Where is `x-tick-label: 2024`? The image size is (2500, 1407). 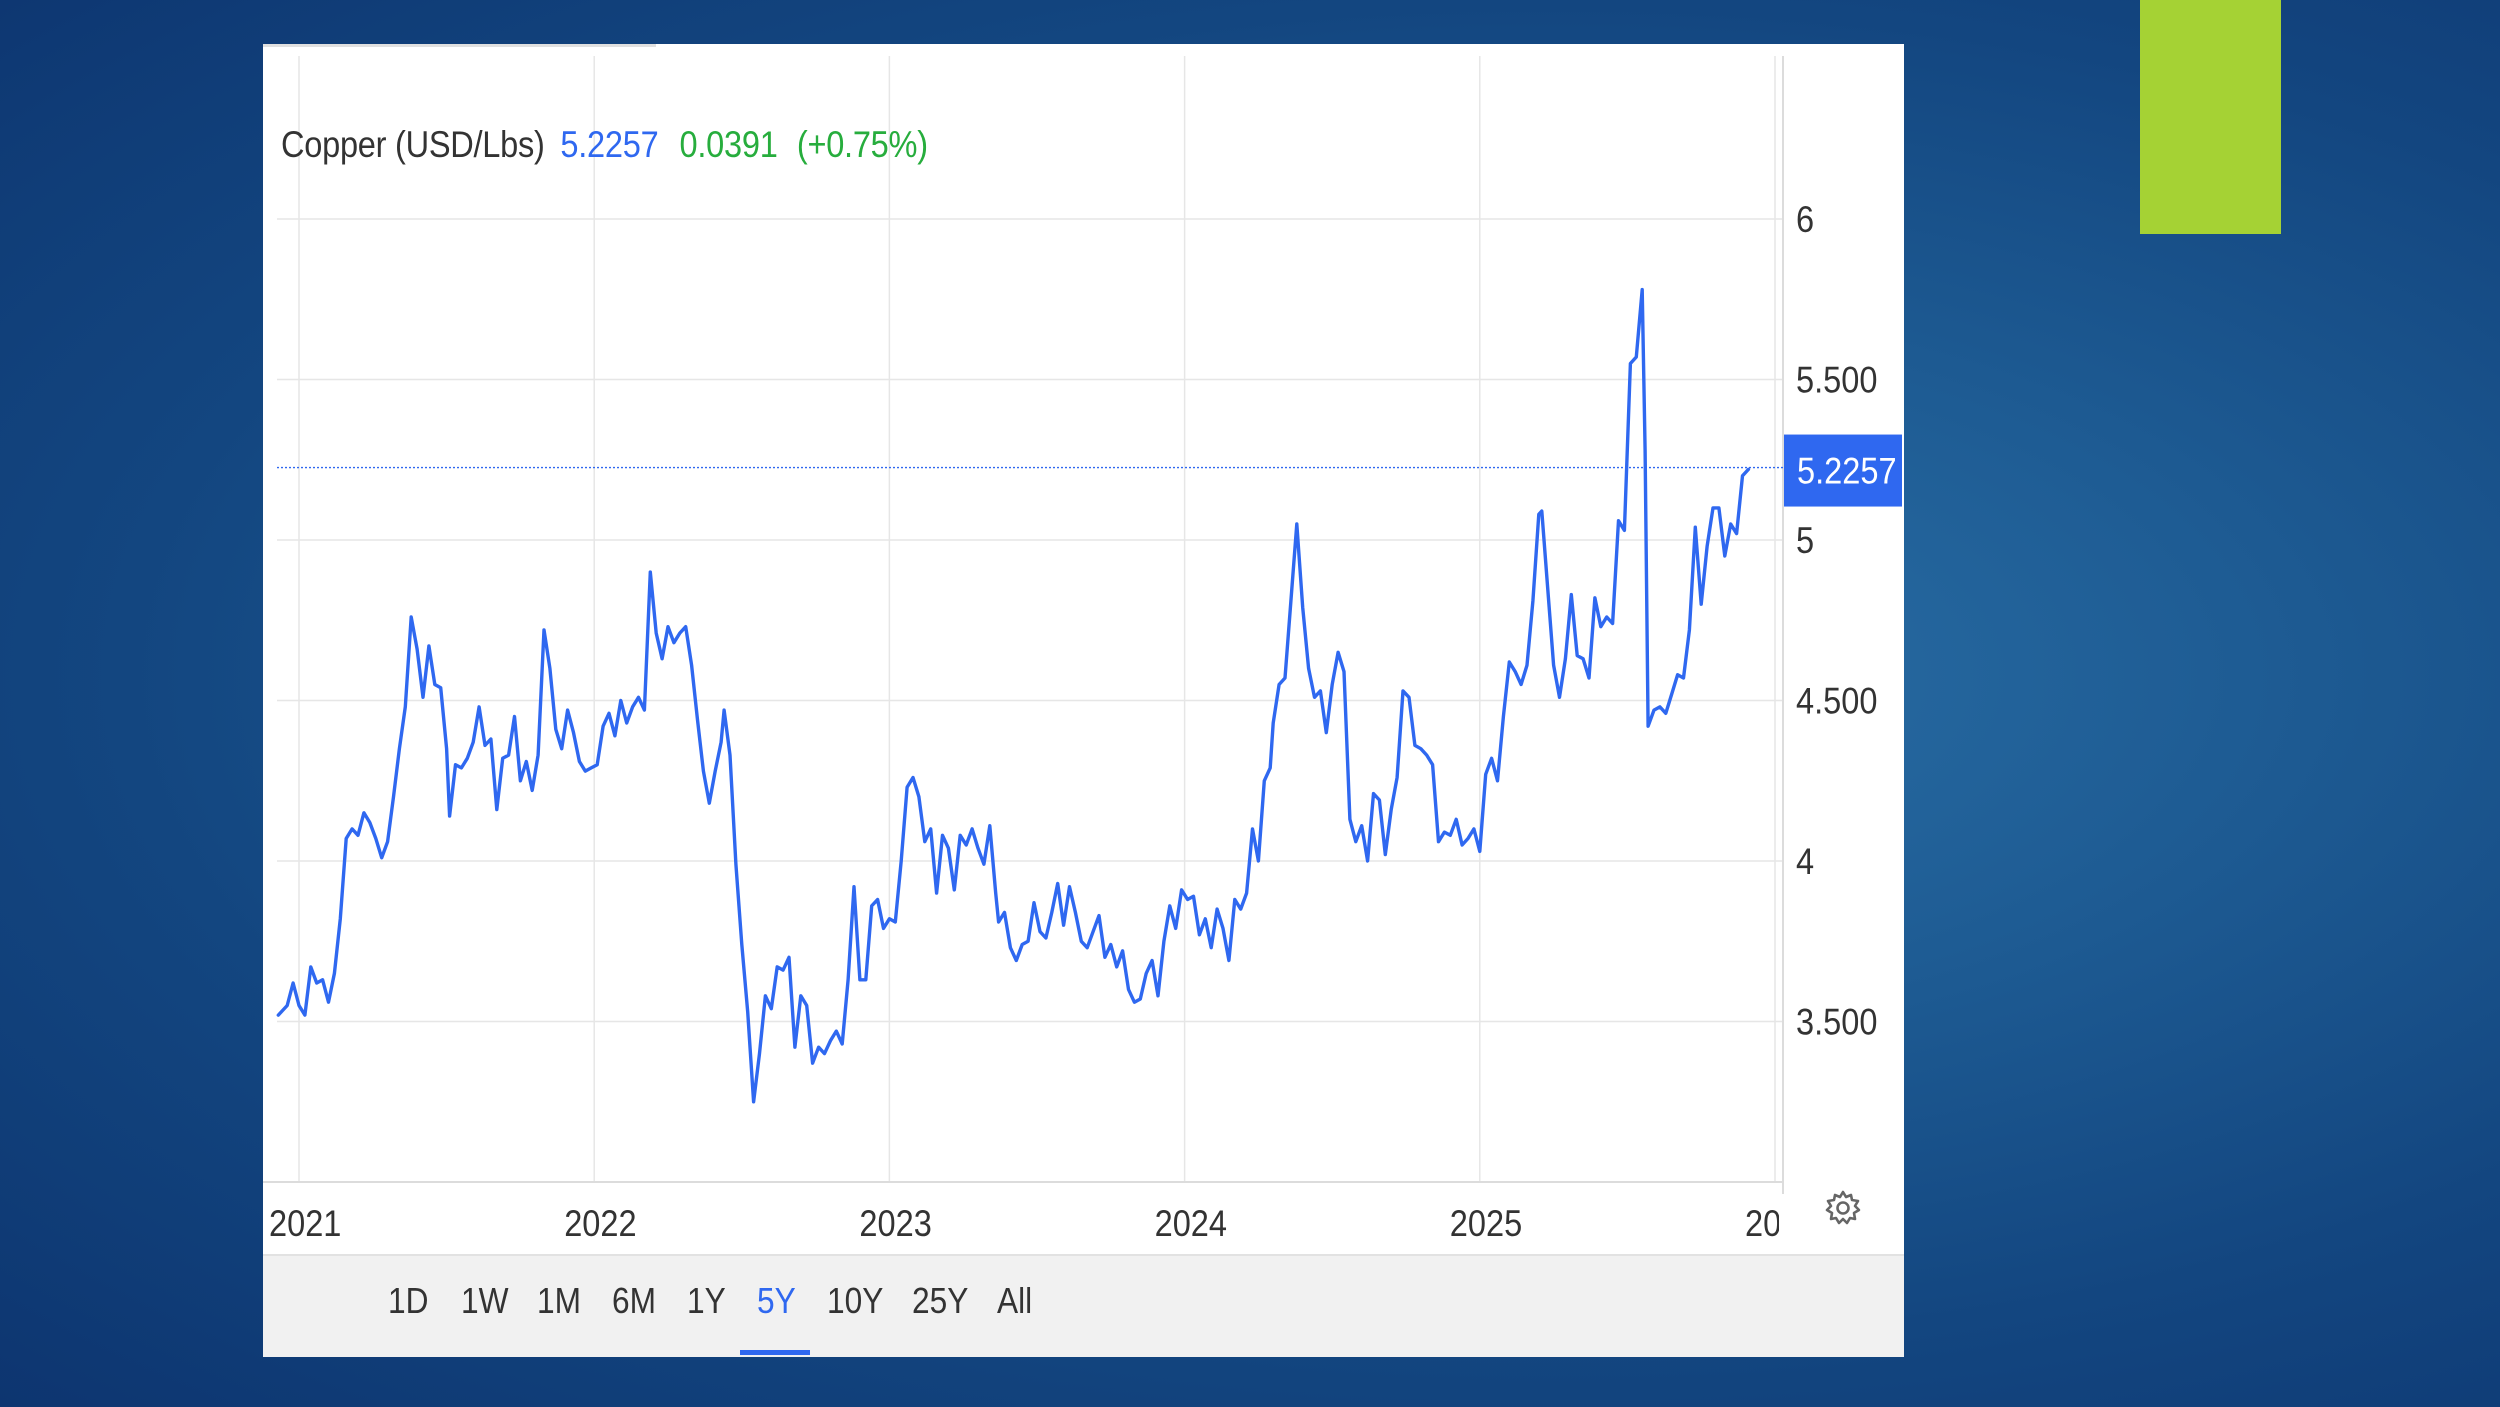 x-tick-label: 2024 is located at coordinates (1191, 1223).